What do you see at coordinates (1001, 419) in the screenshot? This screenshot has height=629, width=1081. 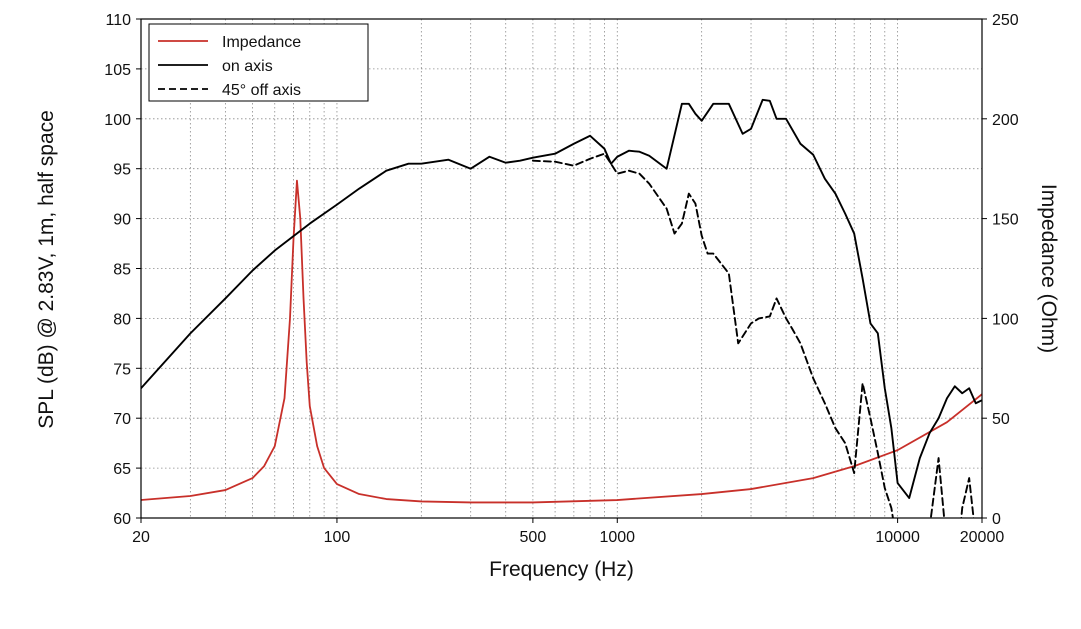 I see `y2-tick-label: 50` at bounding box center [1001, 419].